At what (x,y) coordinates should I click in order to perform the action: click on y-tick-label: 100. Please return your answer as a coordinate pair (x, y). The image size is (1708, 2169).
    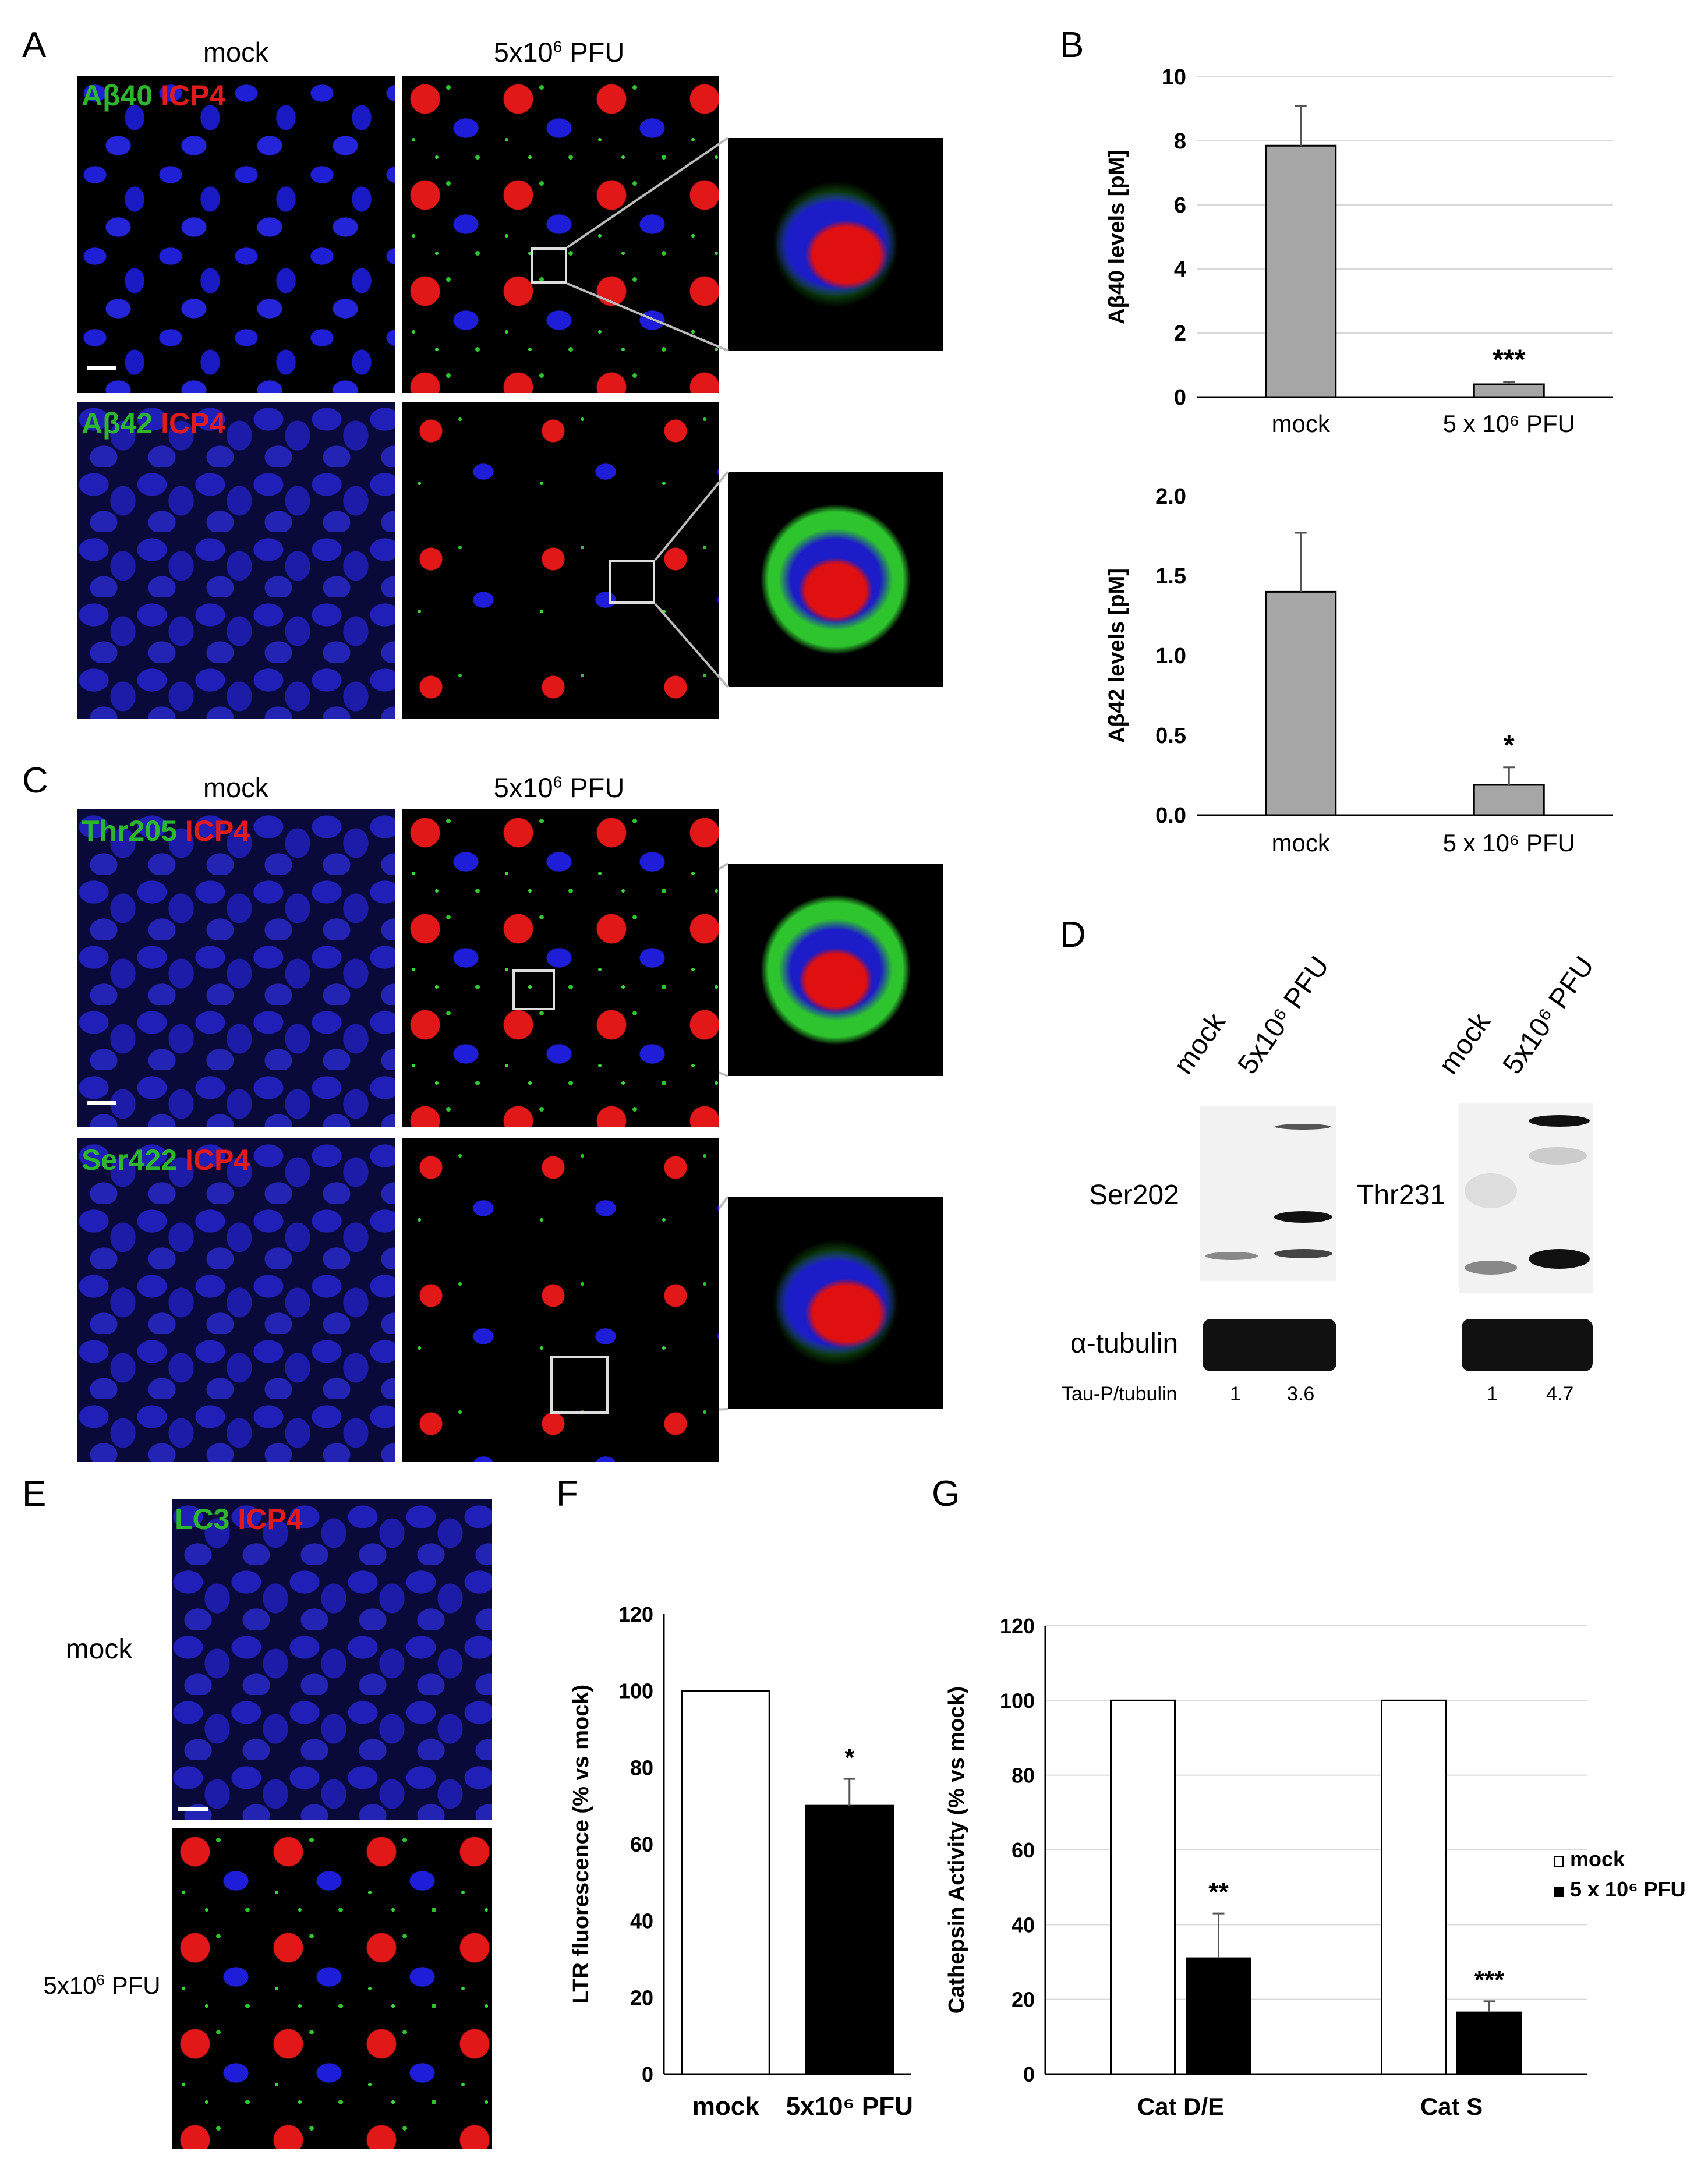
    Looking at the image, I should click on (635, 1691).